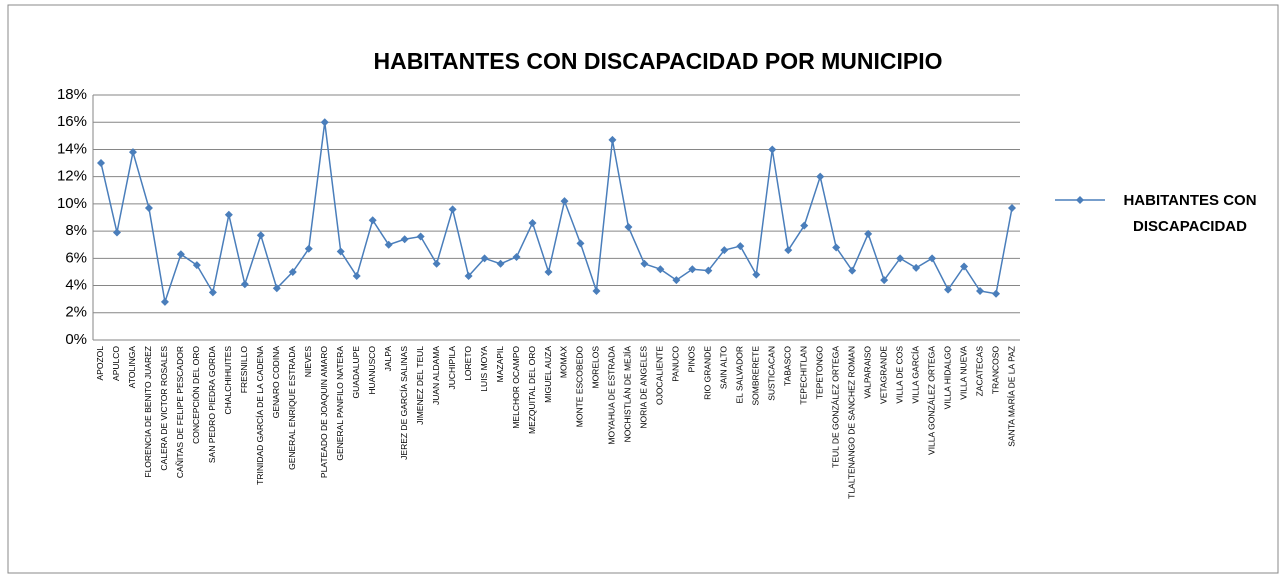  I want to click on legend-label: HABITANTES CON DISCAPACIDAD, so click(1190, 213).